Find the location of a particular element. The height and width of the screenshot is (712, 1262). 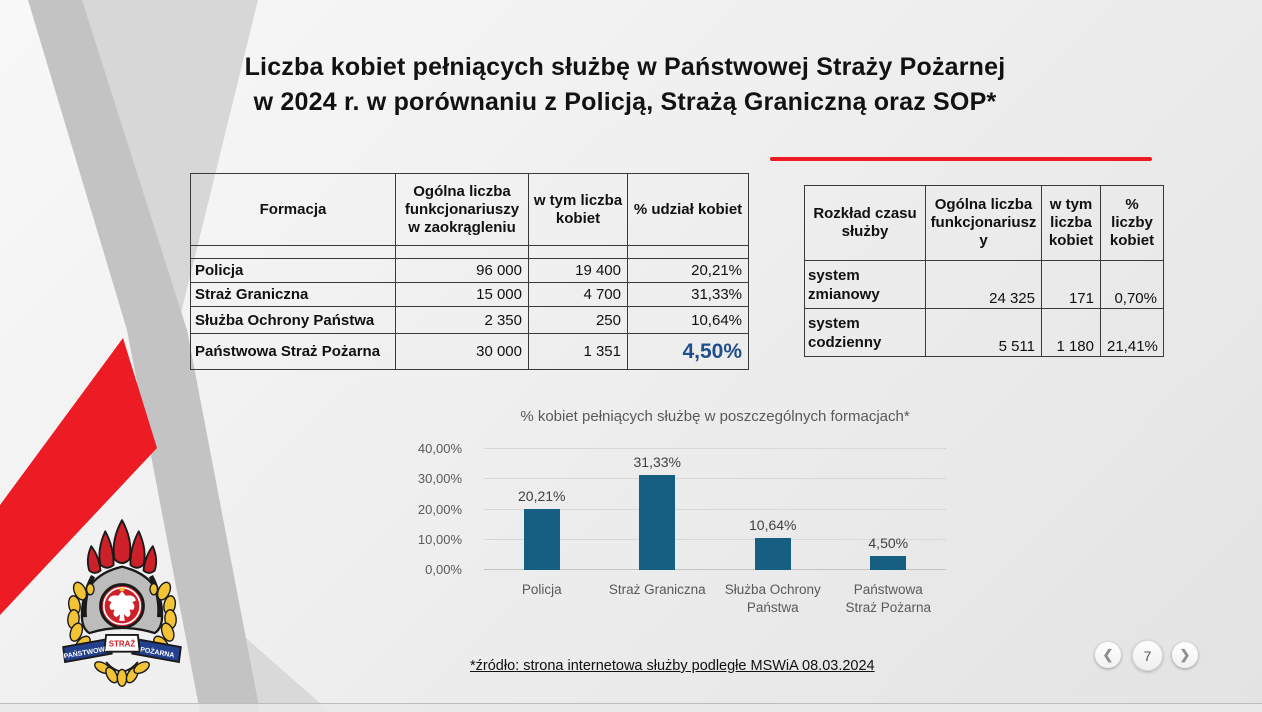

gray-wedge-light is located at coordinates (169, 175).